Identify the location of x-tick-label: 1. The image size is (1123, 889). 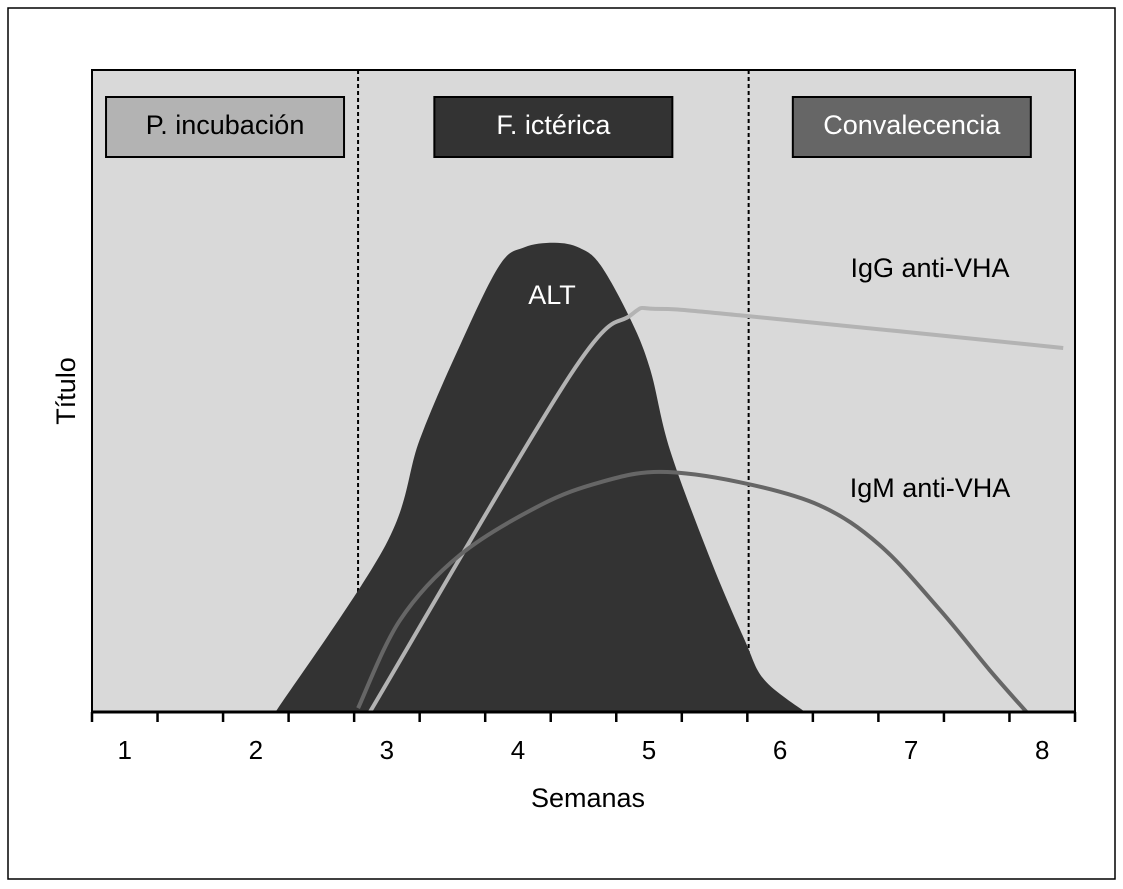
(125, 750).